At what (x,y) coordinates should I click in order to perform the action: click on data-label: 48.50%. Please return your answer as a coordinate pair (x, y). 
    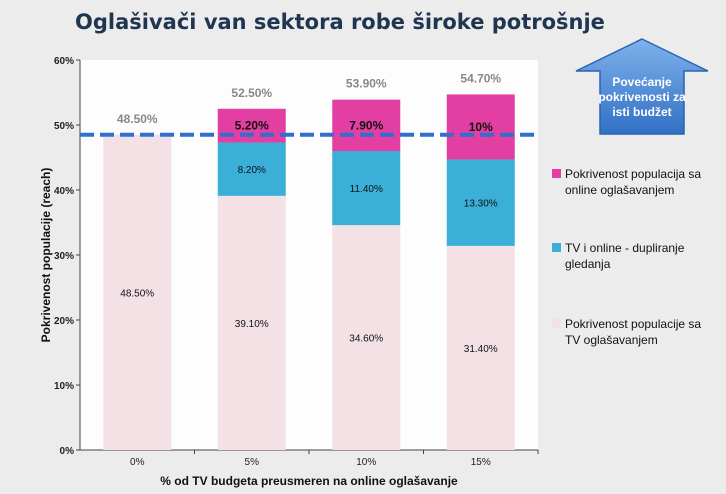
    Looking at the image, I should click on (137, 293).